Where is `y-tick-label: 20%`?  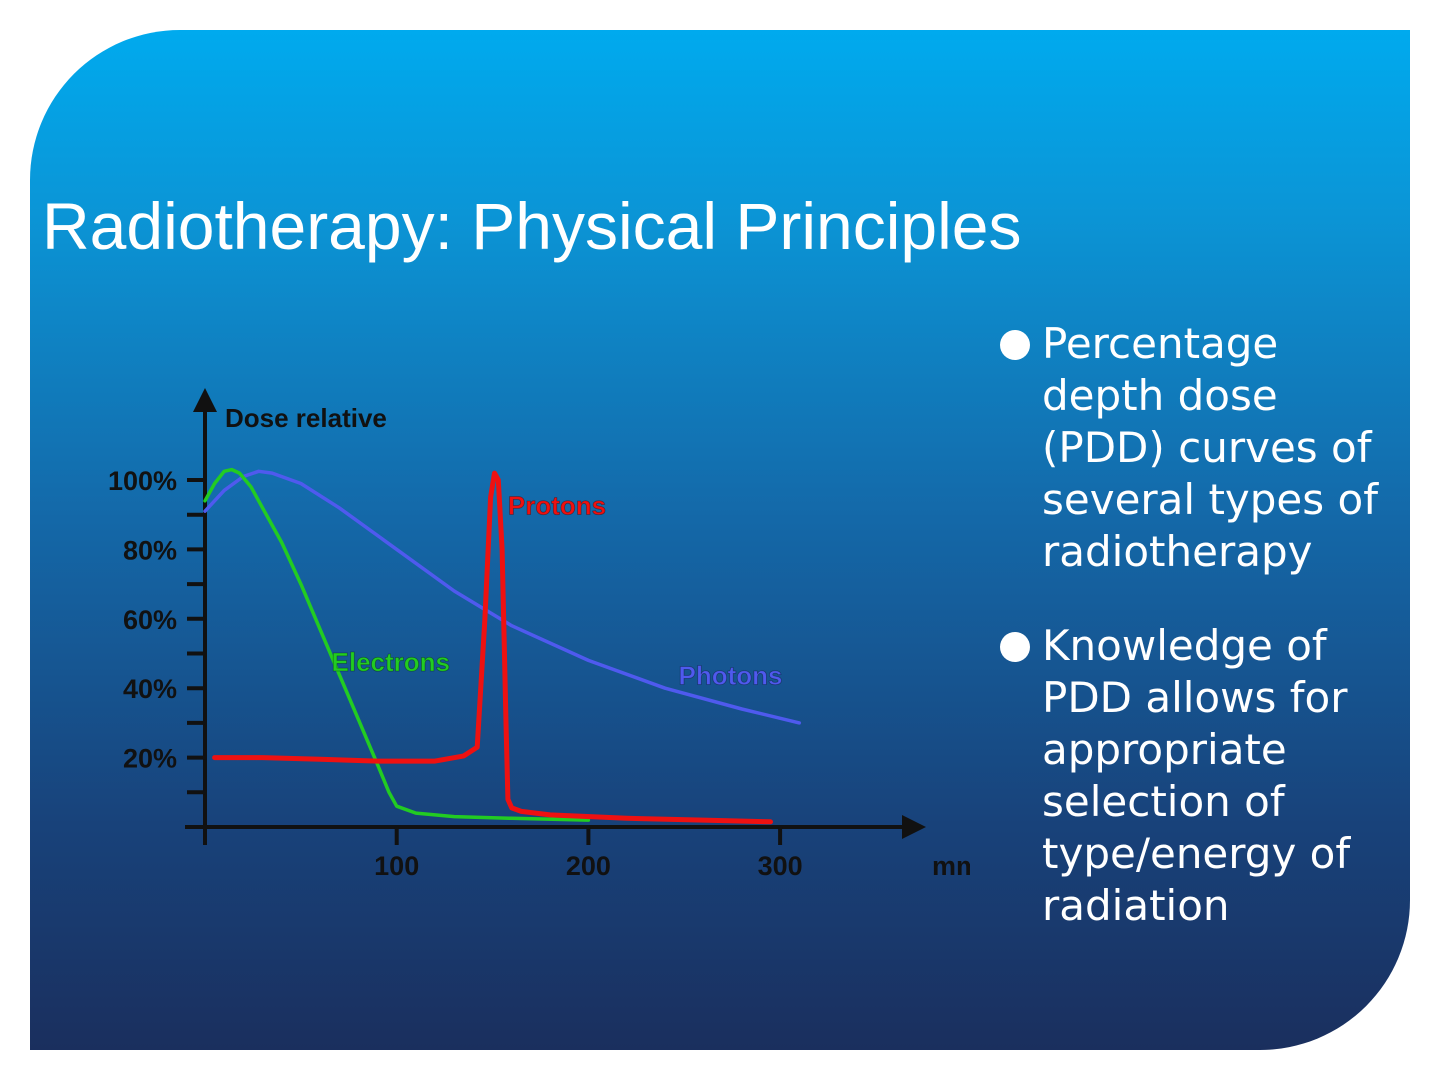
y-tick-label: 20% is located at coordinates (150, 759).